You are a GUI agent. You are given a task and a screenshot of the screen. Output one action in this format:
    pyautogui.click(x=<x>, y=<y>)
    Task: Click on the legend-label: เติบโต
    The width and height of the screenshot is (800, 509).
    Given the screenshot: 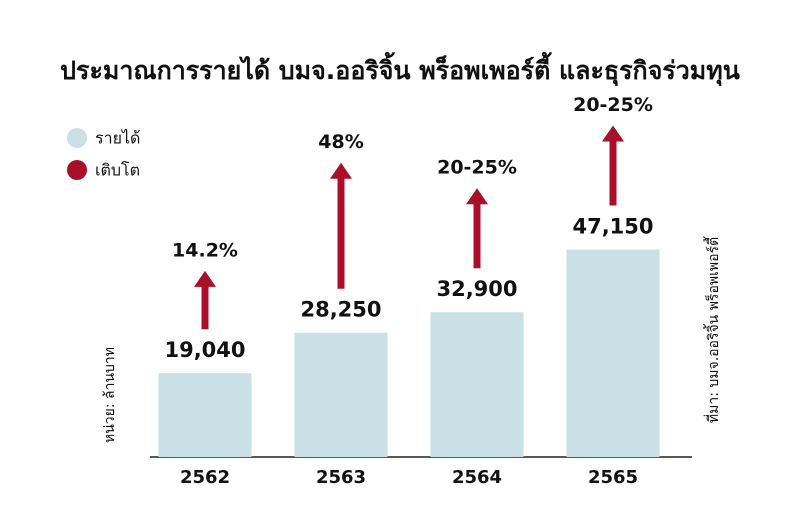 What is the action you would take?
    pyautogui.click(x=117, y=170)
    